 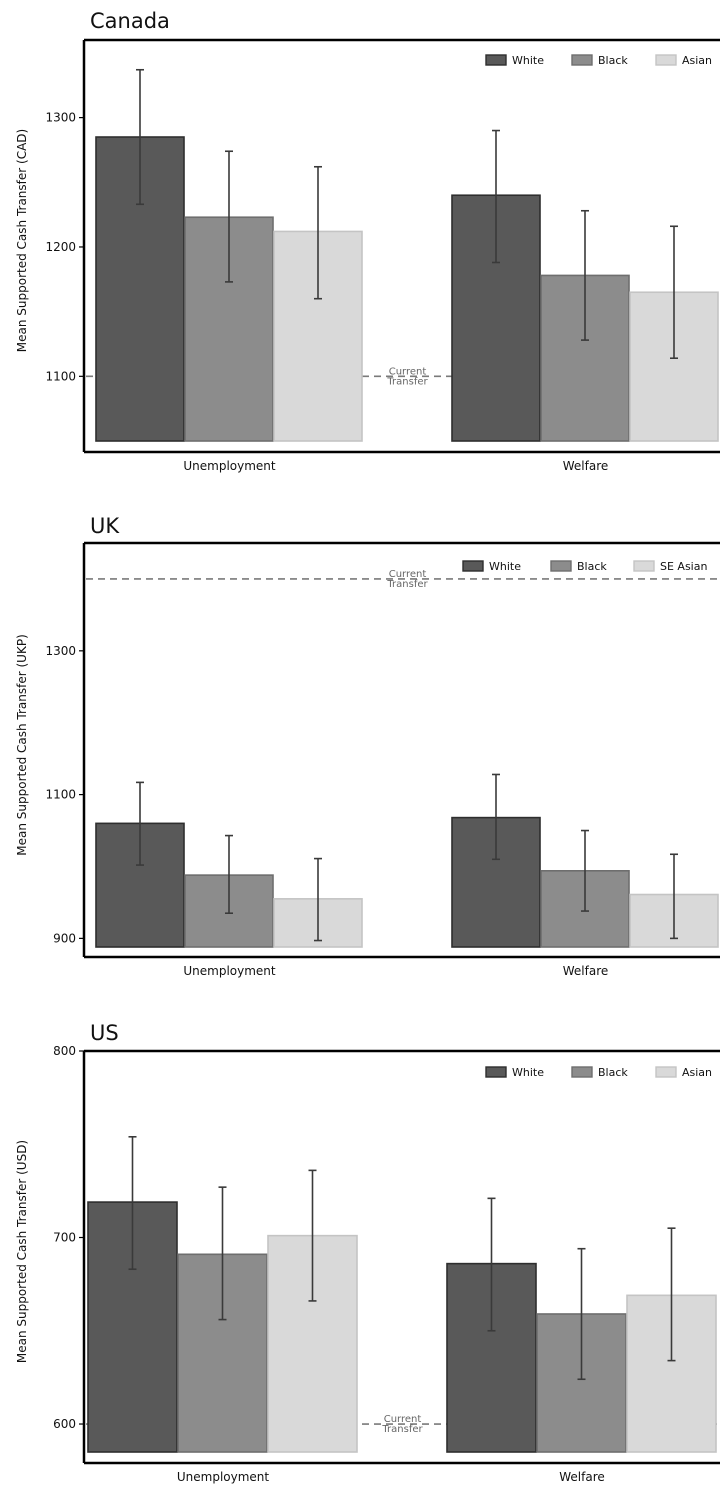 I want to click on legend-label: SE Asian, so click(x=683, y=566).